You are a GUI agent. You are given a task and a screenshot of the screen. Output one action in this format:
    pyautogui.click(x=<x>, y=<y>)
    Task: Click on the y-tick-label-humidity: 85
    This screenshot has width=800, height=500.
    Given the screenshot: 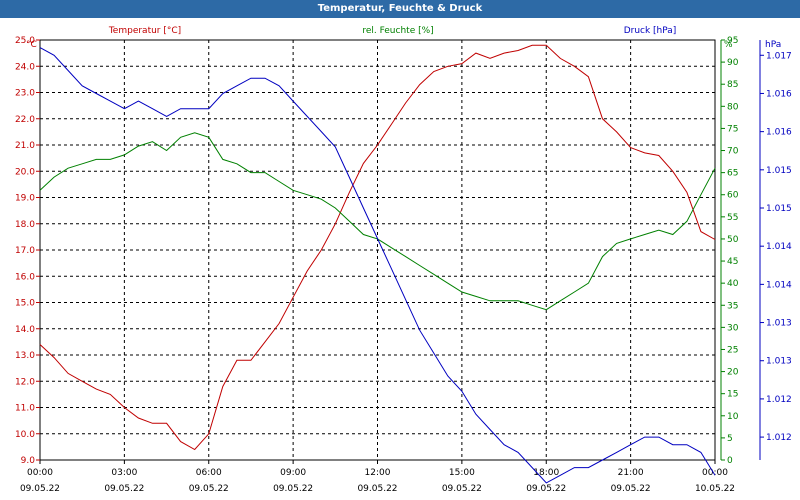 What is the action you would take?
    pyautogui.click(x=732, y=85)
    